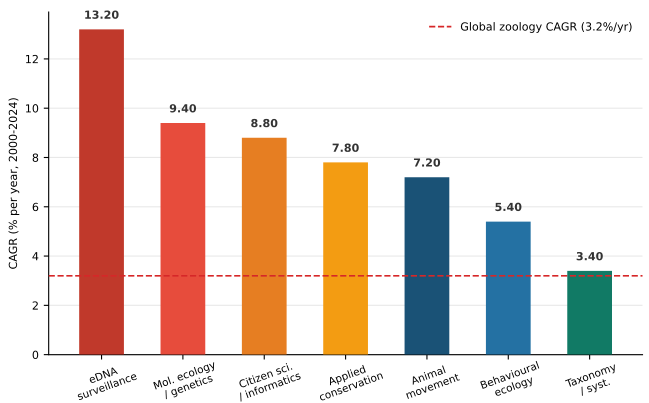  Describe the element at coordinates (508, 207) in the screenshot. I see `data-label: 5.40` at that location.